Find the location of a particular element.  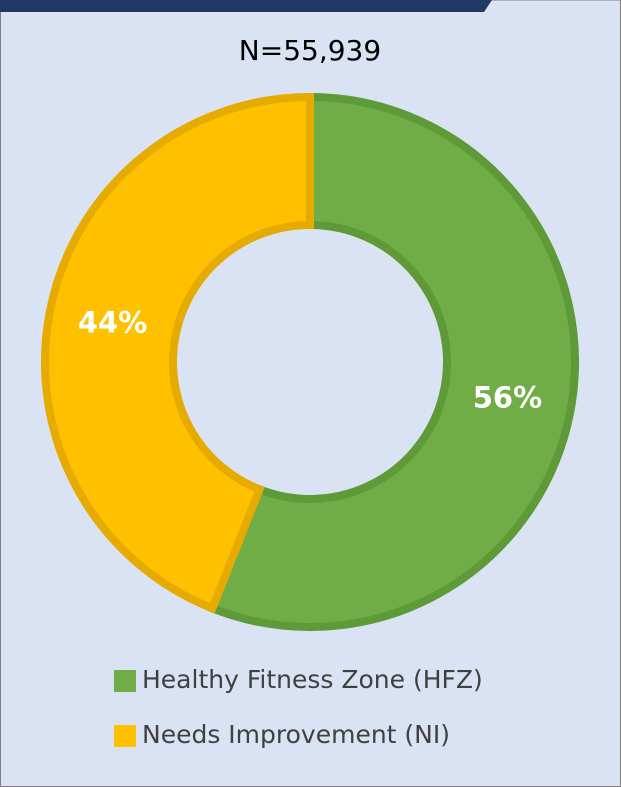

data-label: 56% is located at coordinates (507, 398).